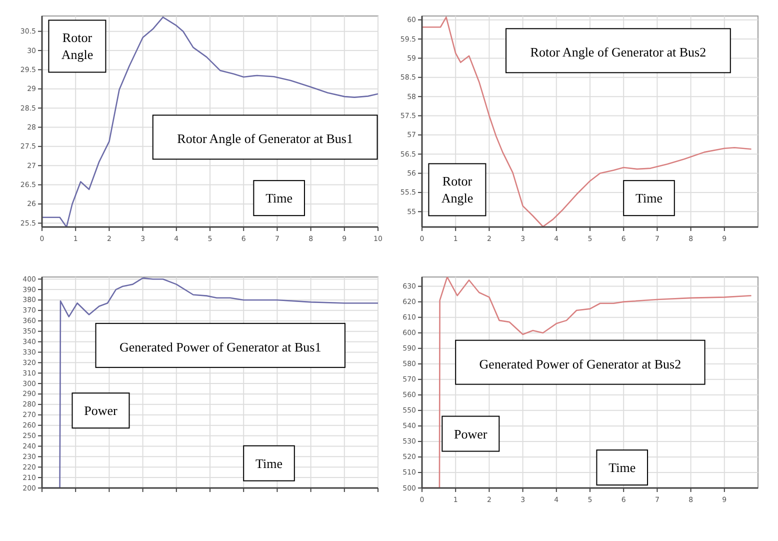 The height and width of the screenshot is (541, 778). Describe the element at coordinates (618, 51) in the screenshot. I see `title-box: Rotor Angle of Generator at Bus2` at that location.